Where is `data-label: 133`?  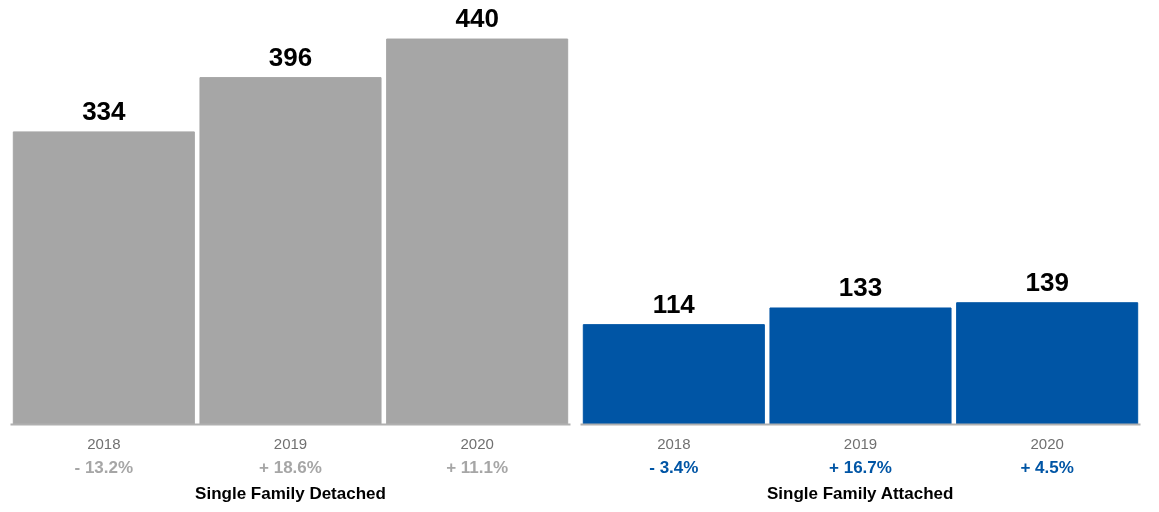
data-label: 133 is located at coordinates (860, 286).